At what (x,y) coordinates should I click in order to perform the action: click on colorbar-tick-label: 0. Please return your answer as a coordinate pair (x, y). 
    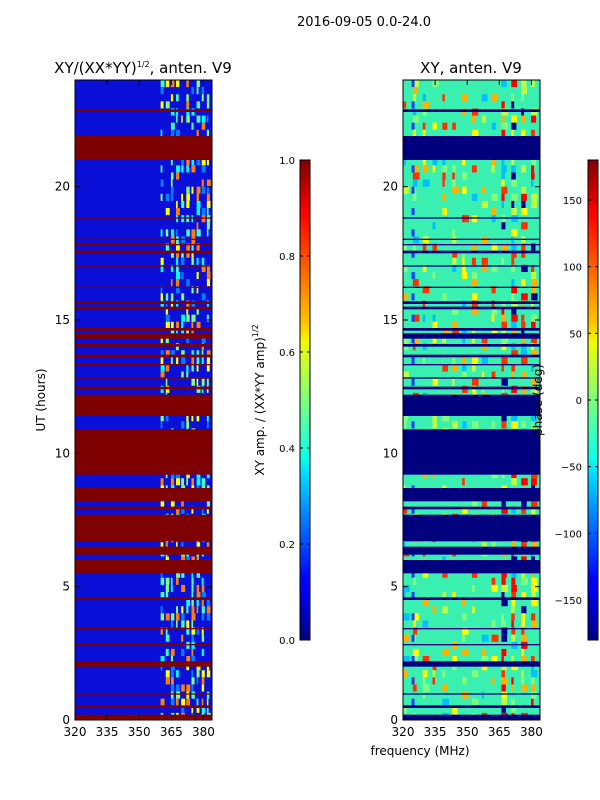
    Looking at the image, I should click on (579, 401).